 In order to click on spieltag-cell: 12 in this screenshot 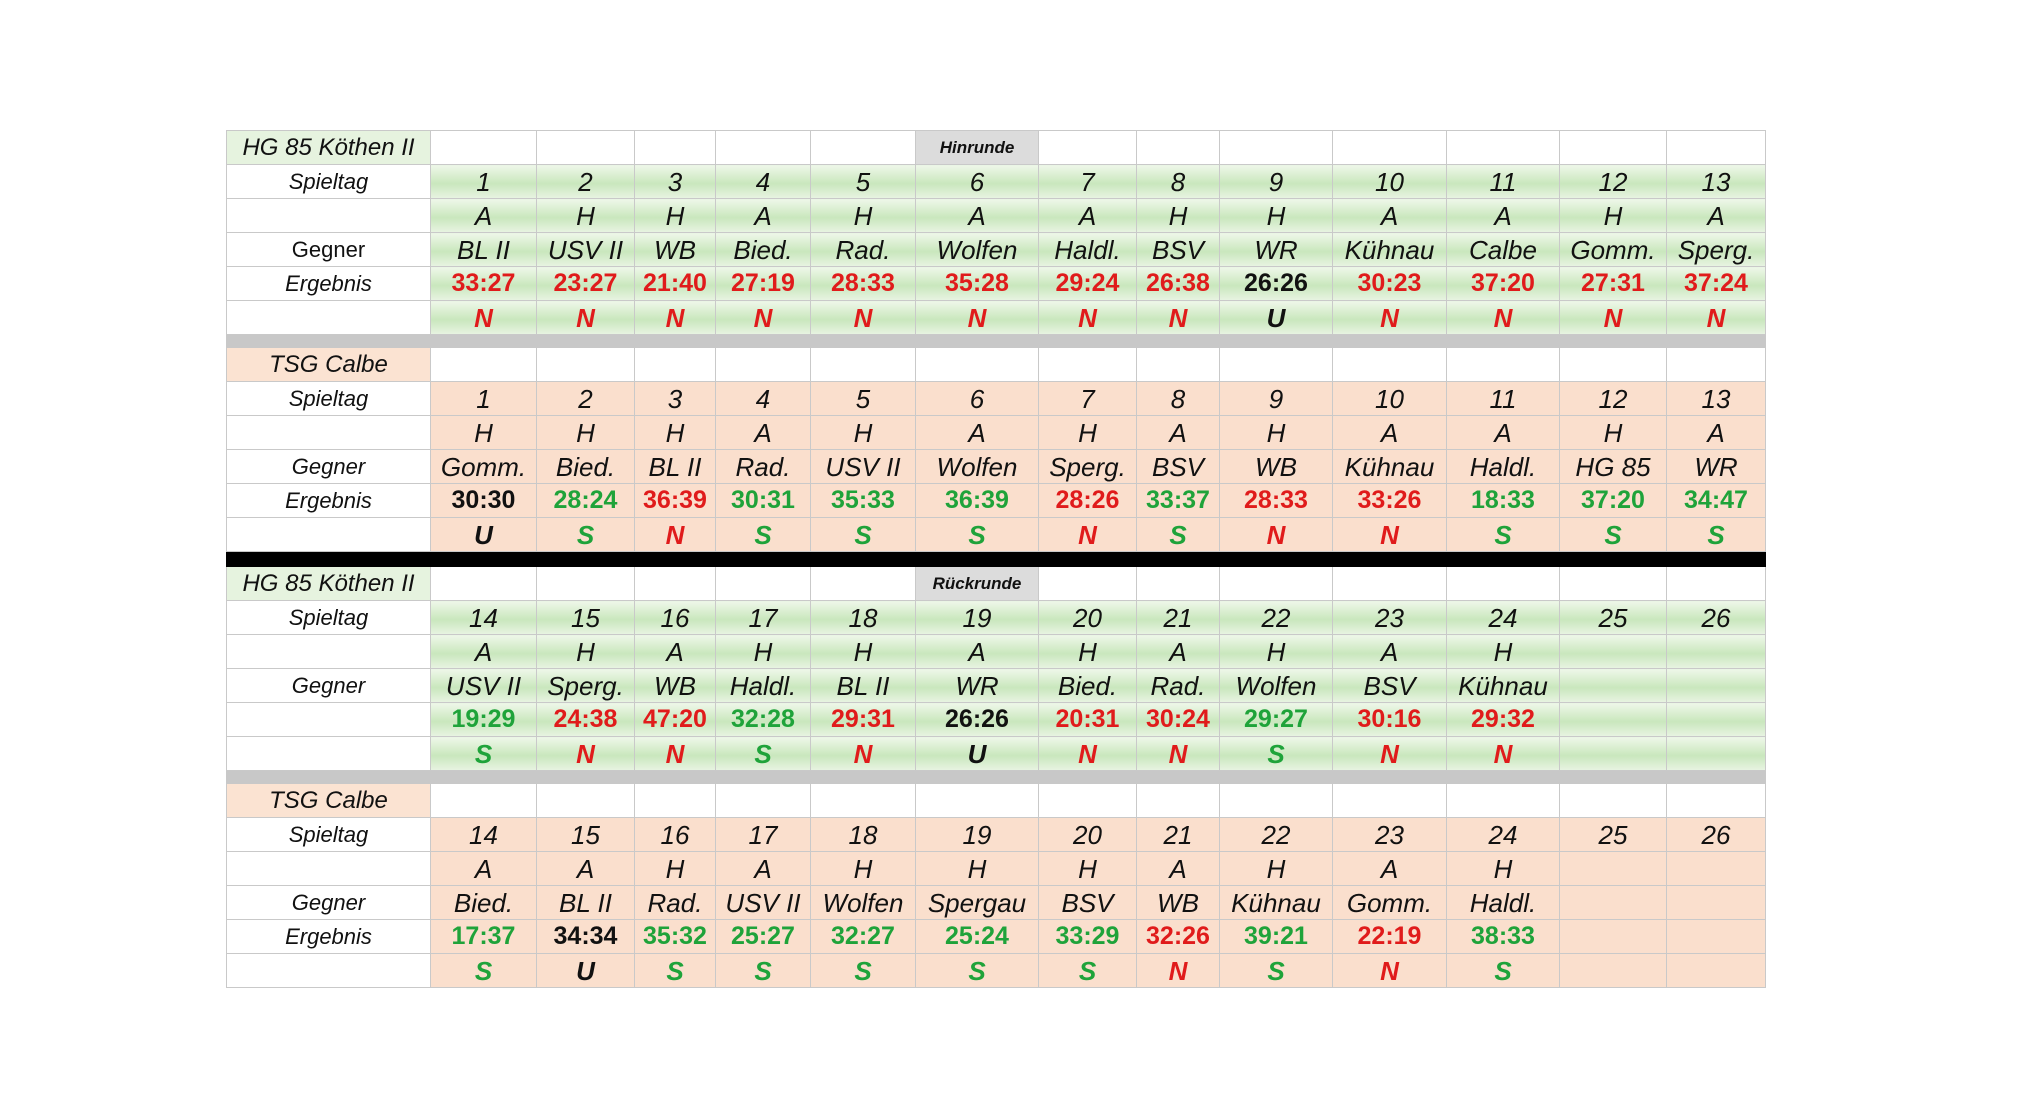, I will do `click(1613, 398)`.